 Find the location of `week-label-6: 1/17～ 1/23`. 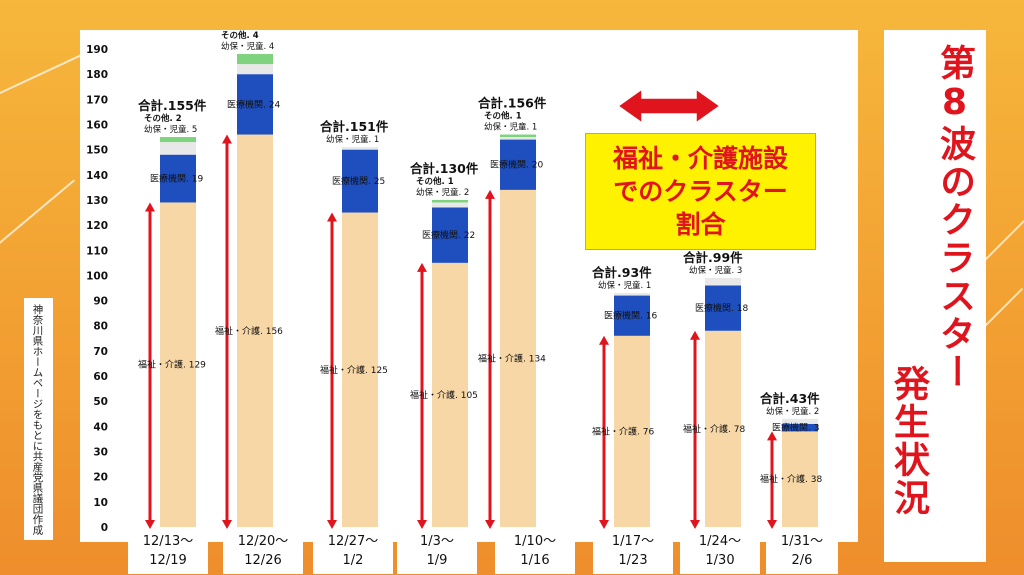

week-label-6: 1/17～ 1/23 is located at coordinates (633, 553).